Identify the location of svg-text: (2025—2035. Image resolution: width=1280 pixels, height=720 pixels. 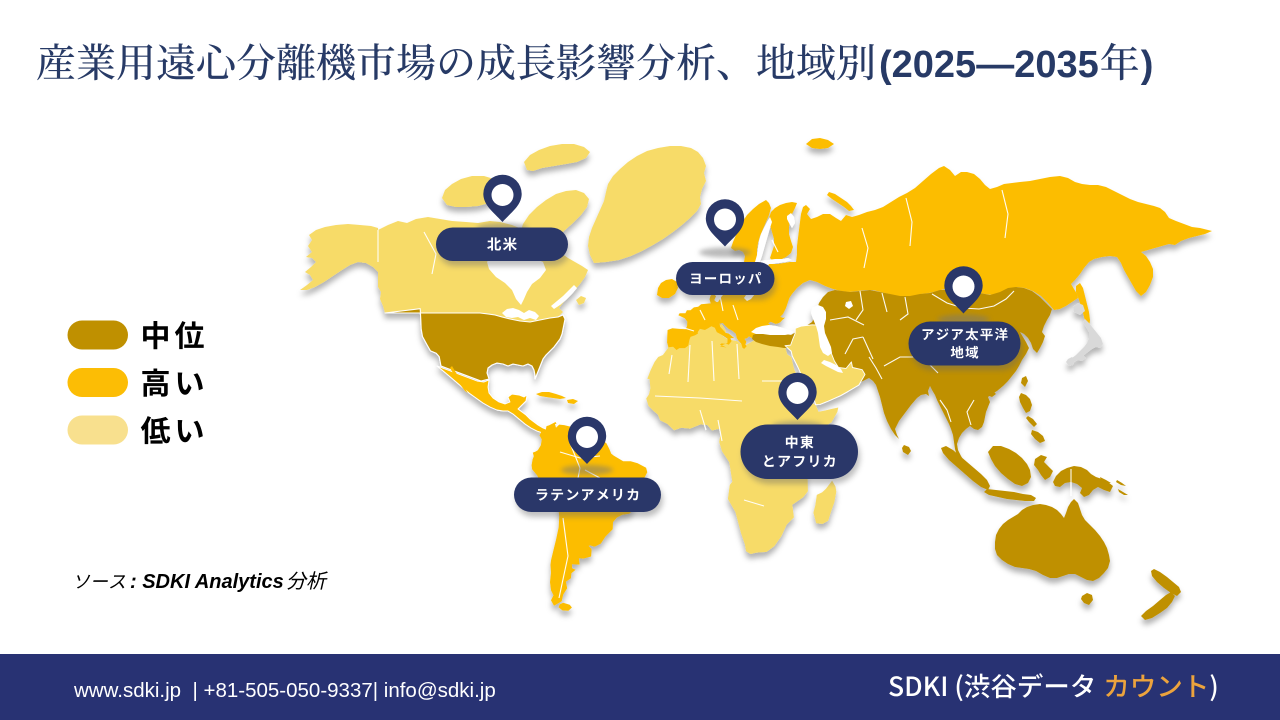
(989, 65).